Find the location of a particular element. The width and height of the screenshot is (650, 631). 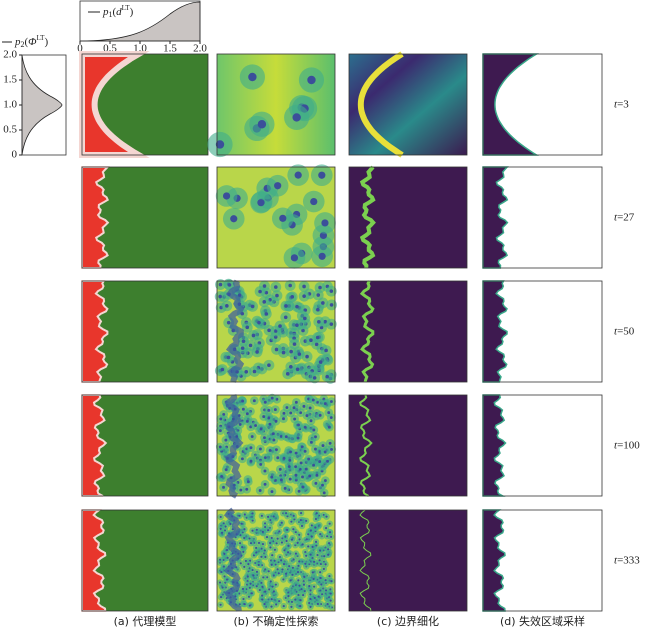

row-var: t is located at coordinates (616, 331).